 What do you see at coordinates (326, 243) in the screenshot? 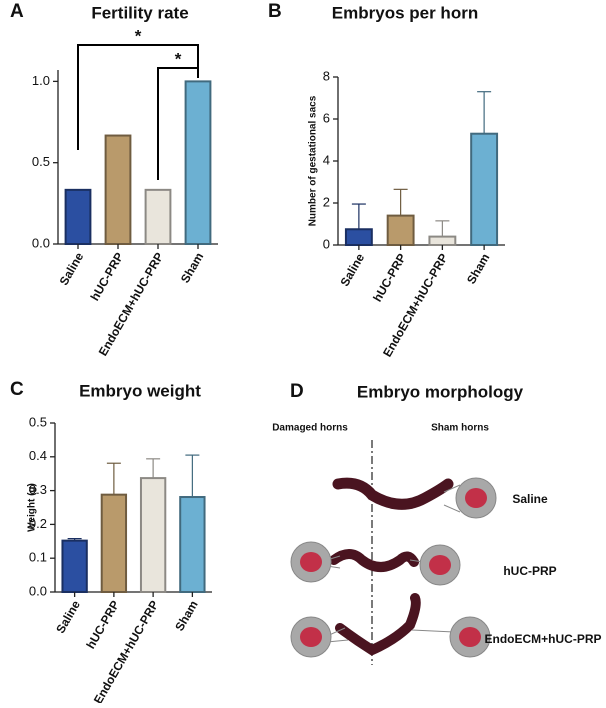
I see `y-tick-label: 0` at bounding box center [326, 243].